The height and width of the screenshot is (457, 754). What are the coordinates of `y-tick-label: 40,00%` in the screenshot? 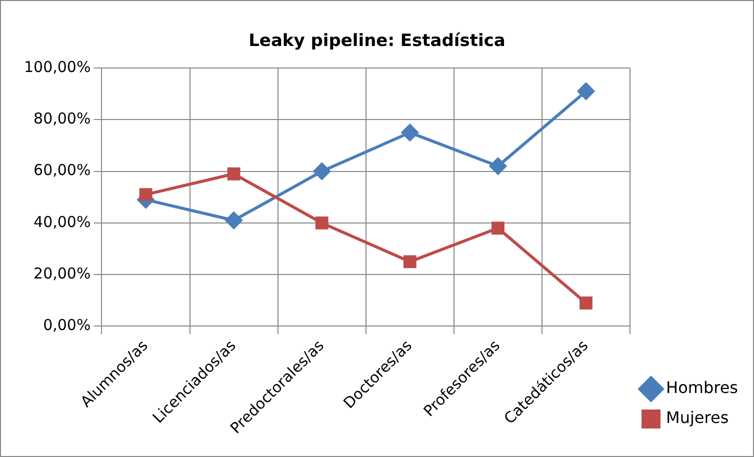 It's located at (62, 221).